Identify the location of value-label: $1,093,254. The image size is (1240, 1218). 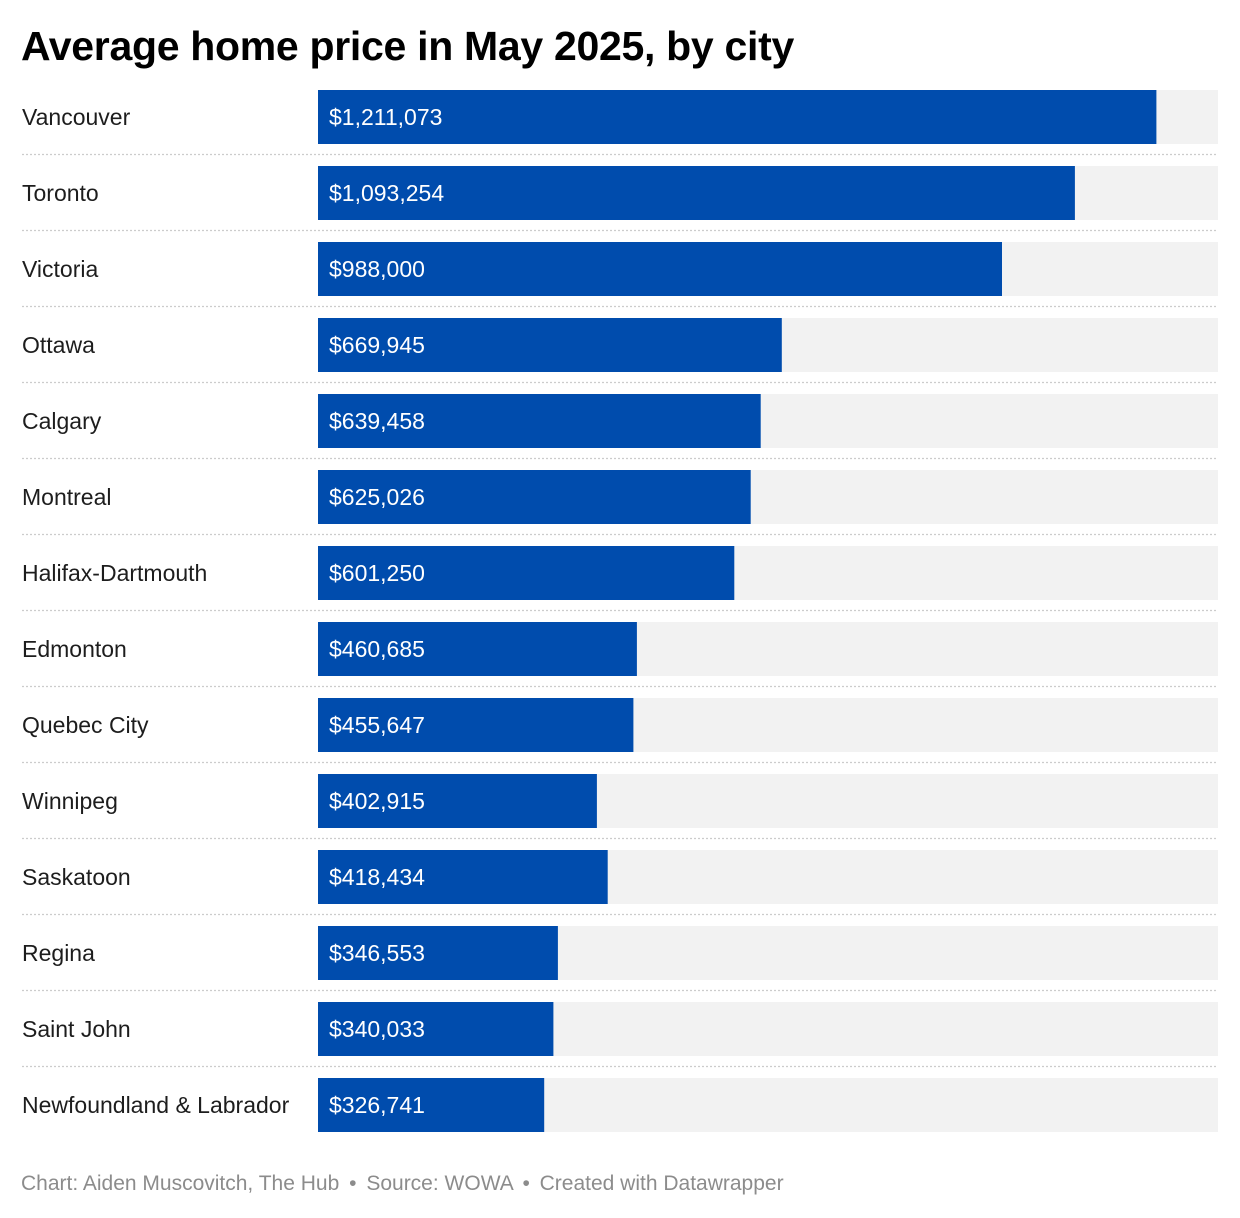
(386, 193).